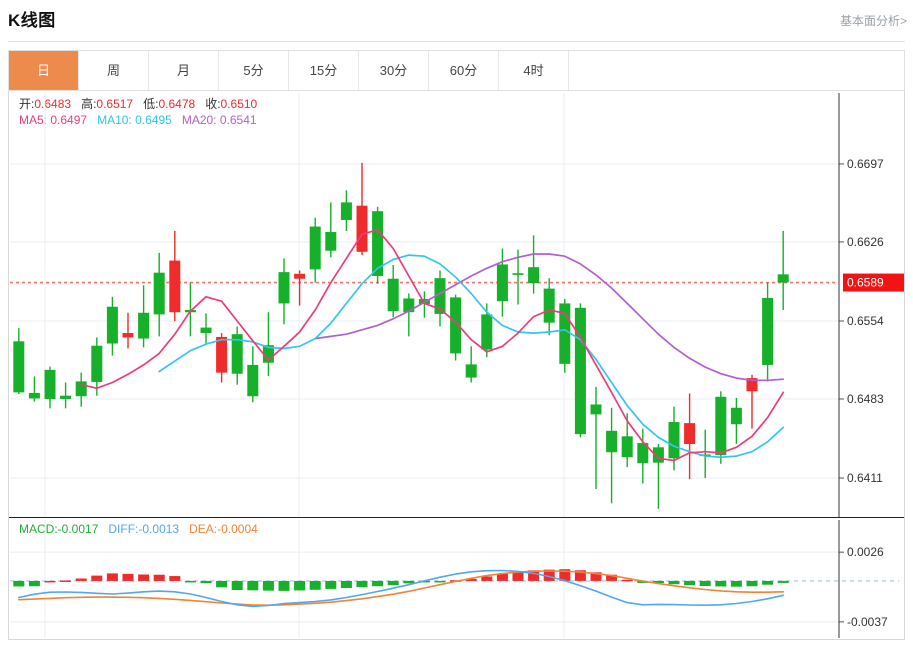 This screenshot has width=913, height=647. I want to click on svg-text: 0.6483, so click(865, 399).